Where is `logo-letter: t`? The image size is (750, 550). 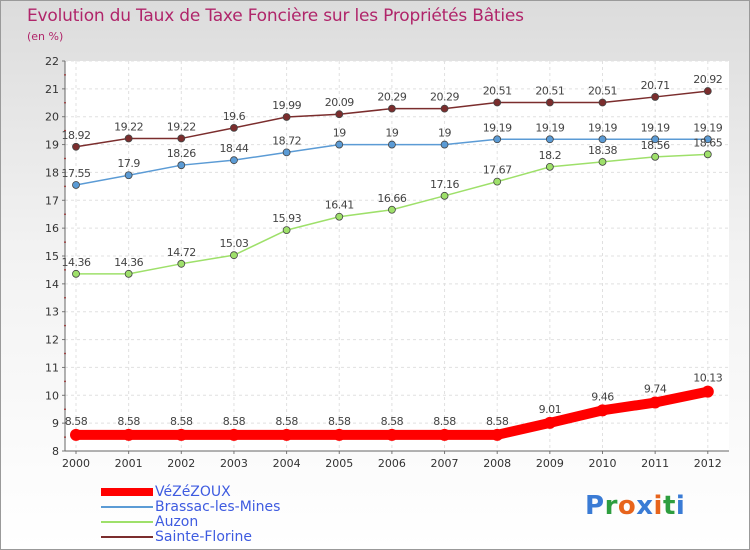 logo-letter: t is located at coordinates (669, 506).